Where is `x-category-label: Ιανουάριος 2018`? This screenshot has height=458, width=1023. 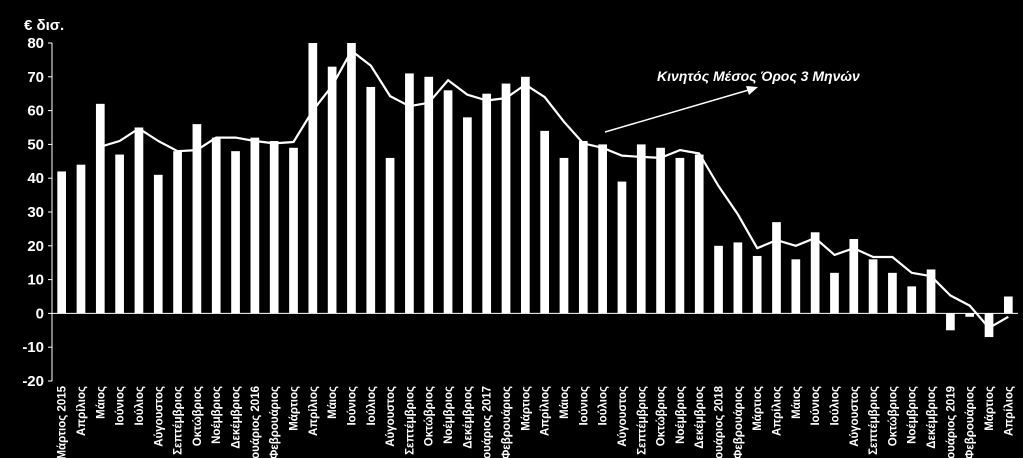
x-category-label: Ιανουάριος 2018 is located at coordinates (720, 421).